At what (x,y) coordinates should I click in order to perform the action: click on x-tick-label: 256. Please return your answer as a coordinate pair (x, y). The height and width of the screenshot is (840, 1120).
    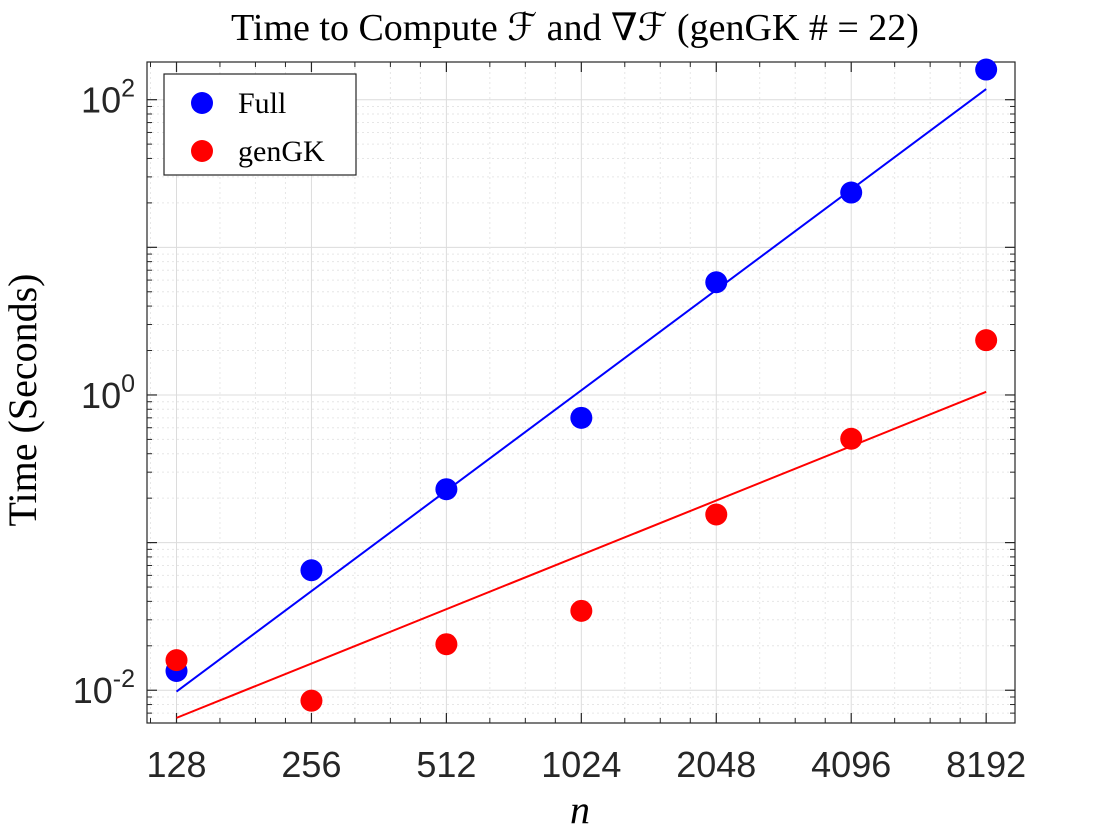
    Looking at the image, I should click on (311, 764).